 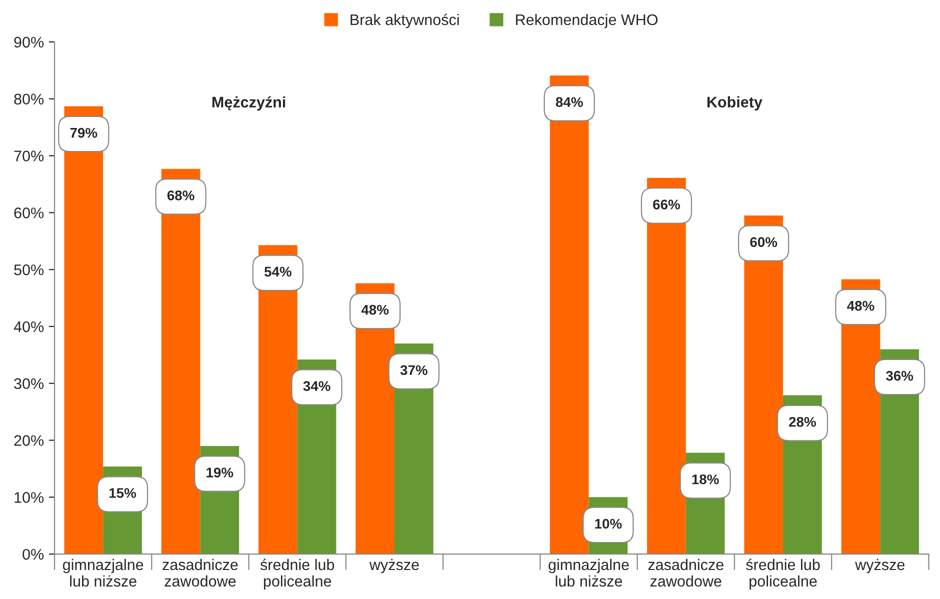 I want to click on y-tick-label: 50%, so click(x=29, y=270).